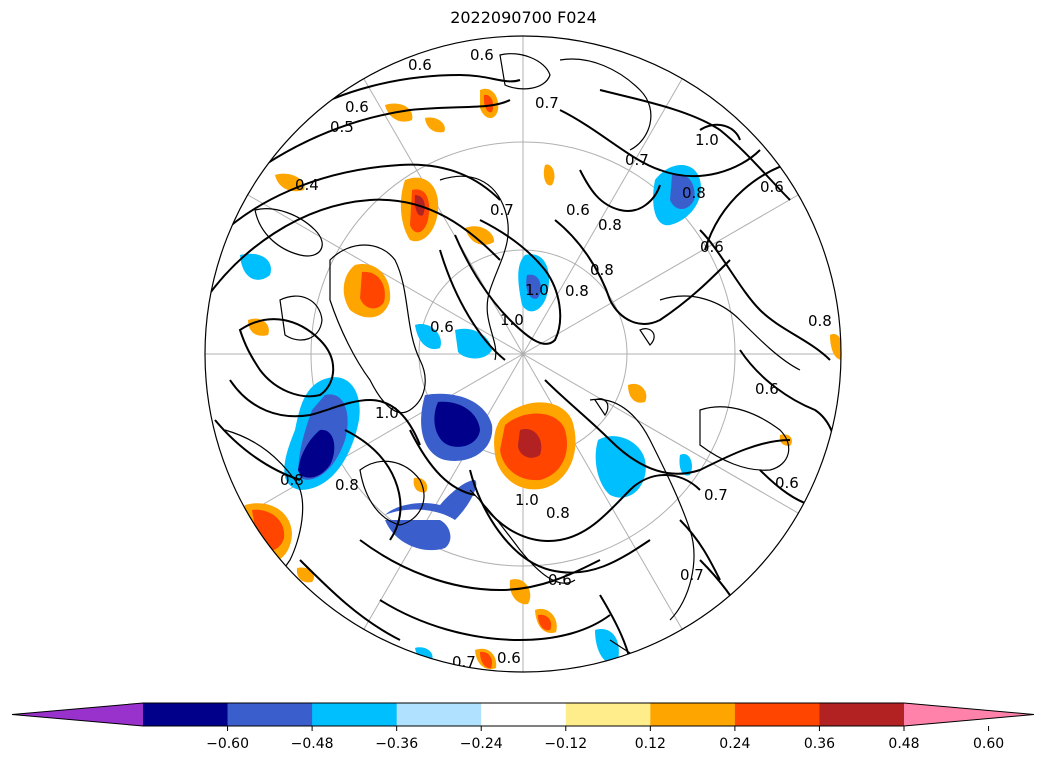 The height and width of the screenshot is (765, 1047). I want to click on colorbar-tick-label: 0.48, so click(903, 744).